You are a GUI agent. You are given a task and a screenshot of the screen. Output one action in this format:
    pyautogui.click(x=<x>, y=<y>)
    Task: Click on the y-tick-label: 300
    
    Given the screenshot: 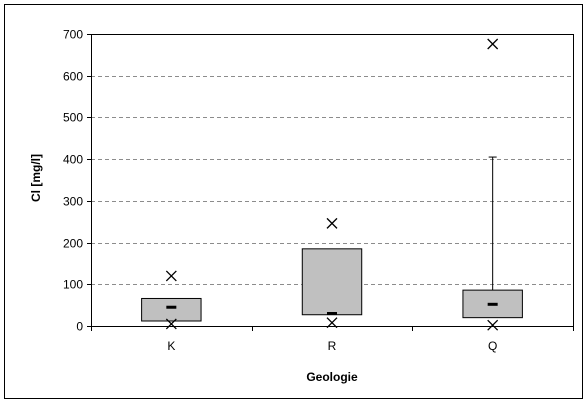 What is the action you would take?
    pyautogui.click(x=73, y=202)
    